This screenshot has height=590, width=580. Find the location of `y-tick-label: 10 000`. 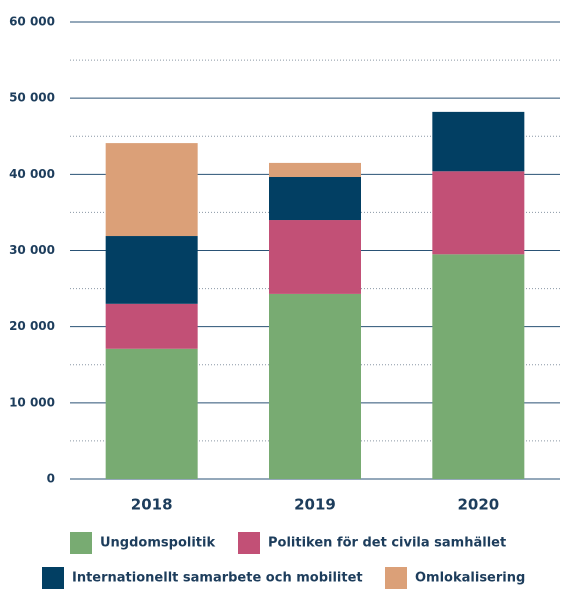

y-tick-label: 10 000 is located at coordinates (32, 402).